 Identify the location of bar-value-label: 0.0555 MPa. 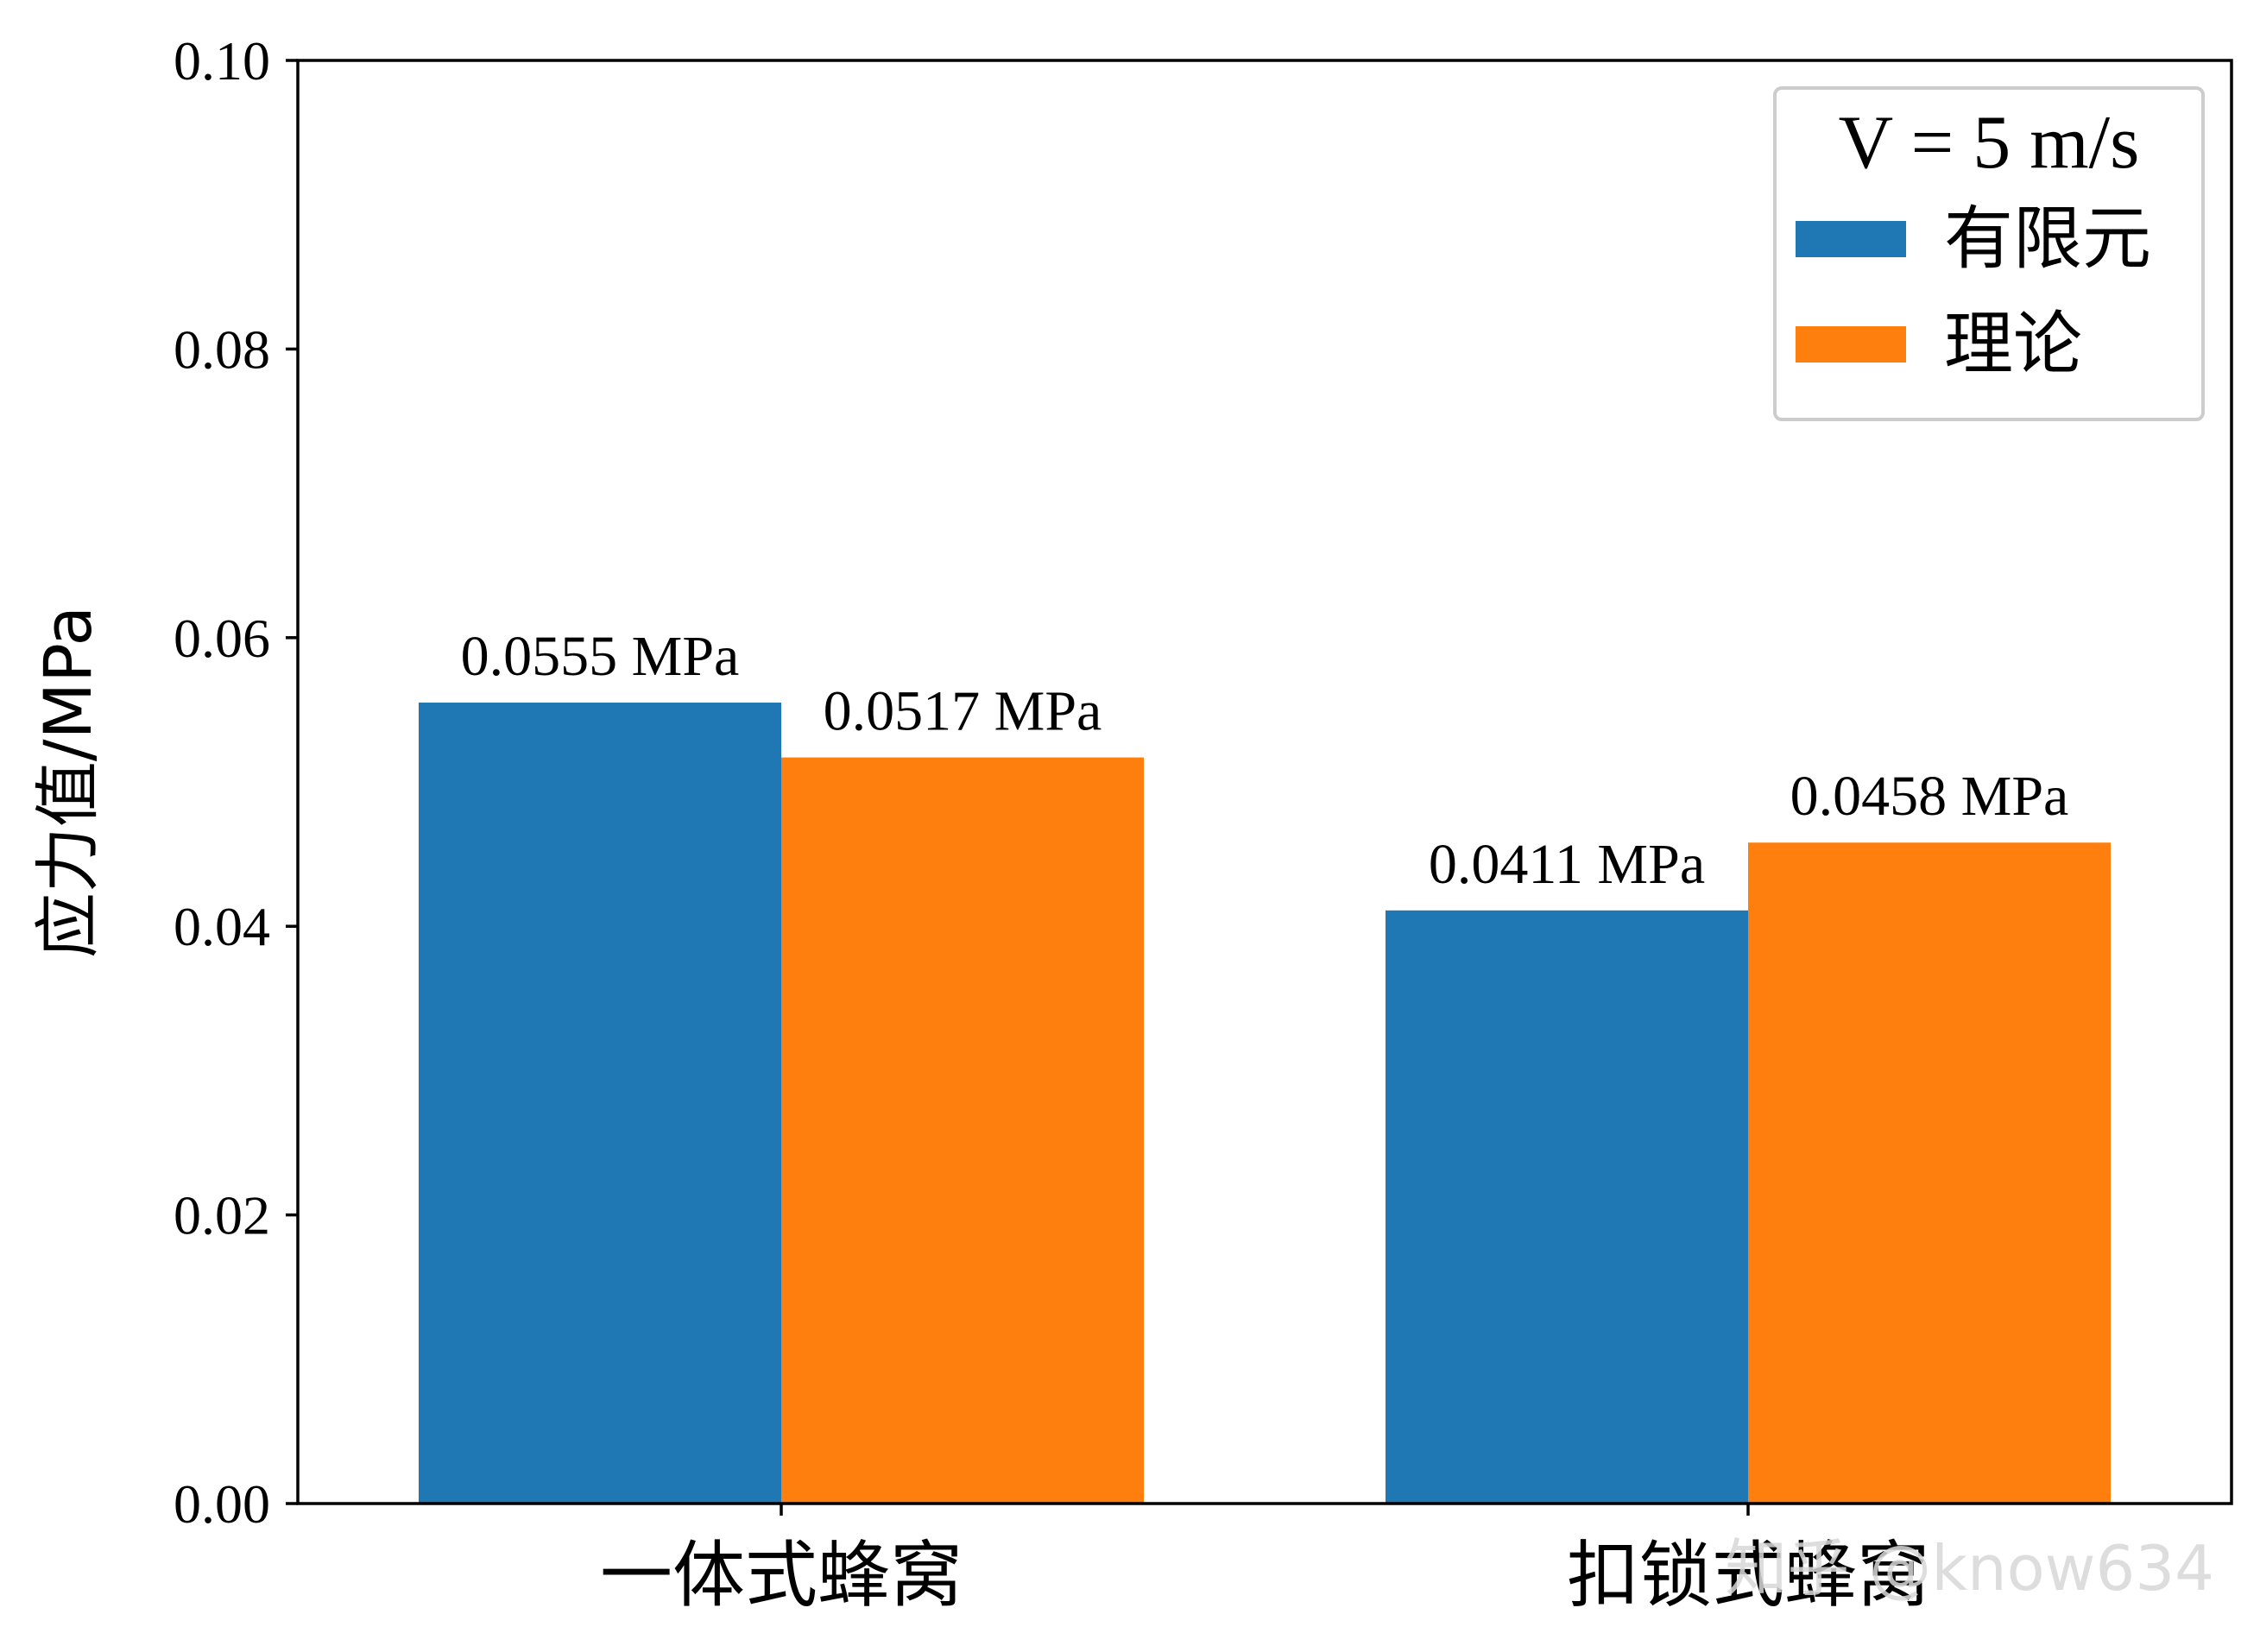
(600, 656).